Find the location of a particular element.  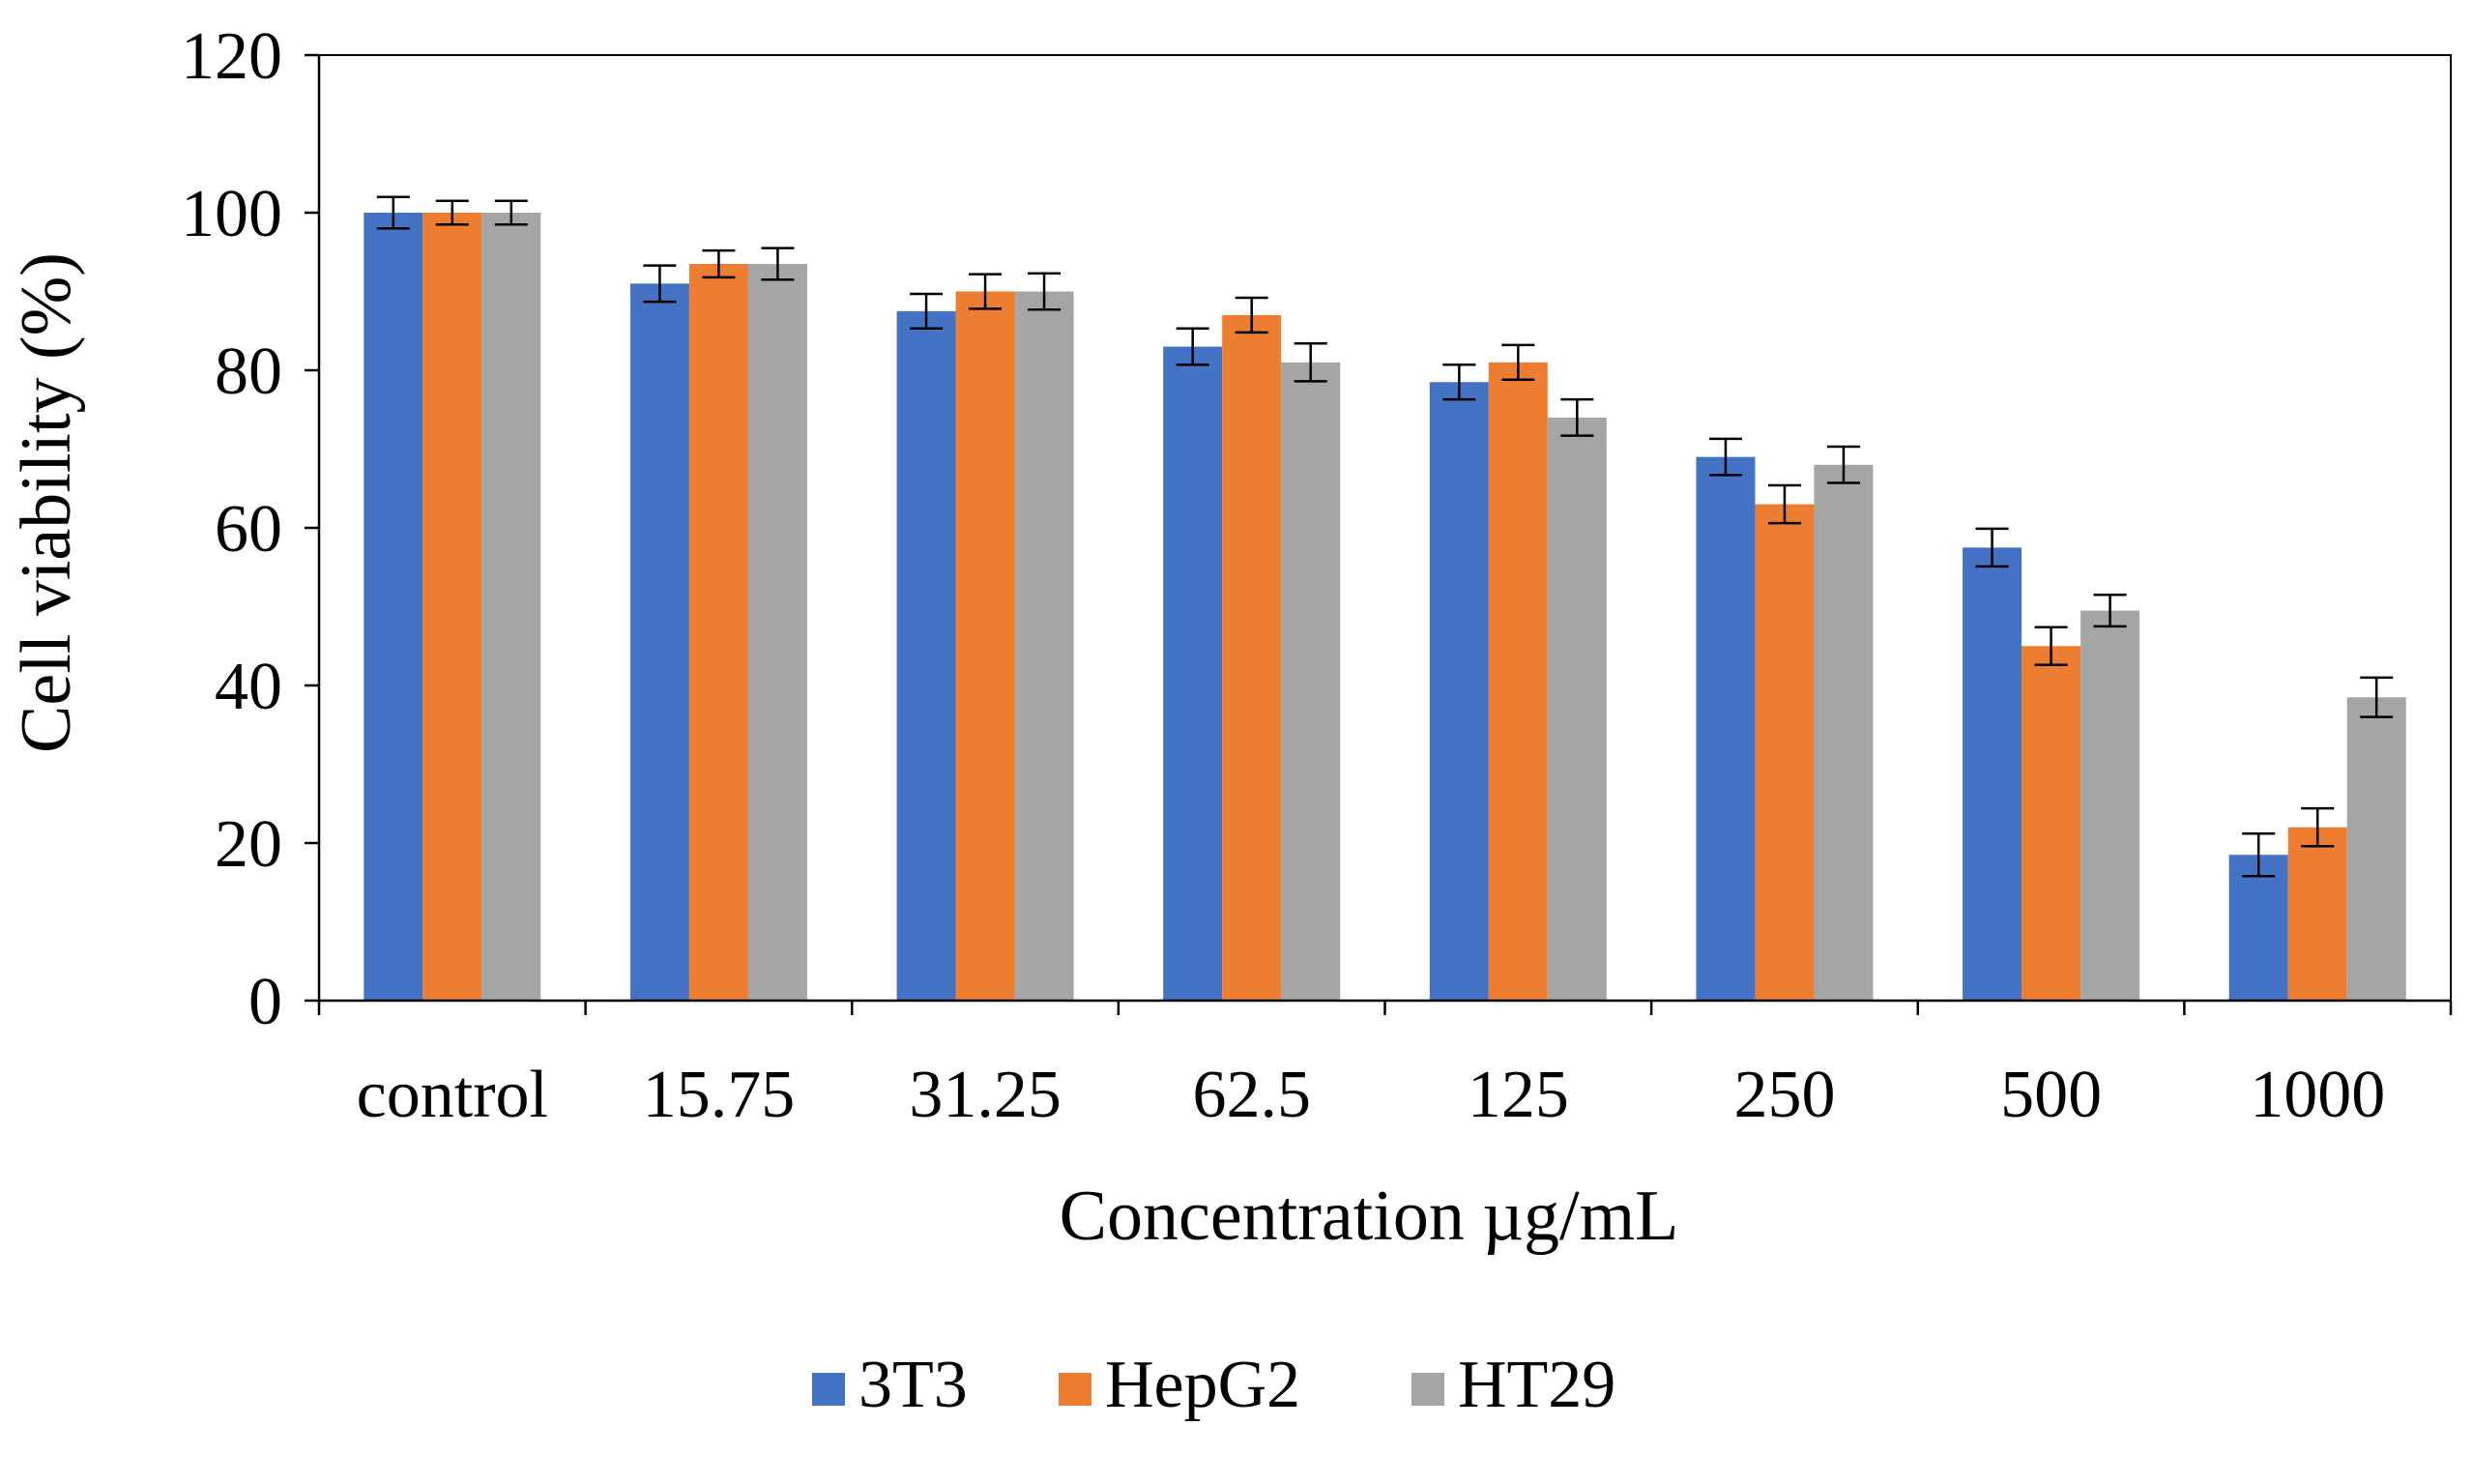

bar-hepg2-15.75 is located at coordinates (718, 633).